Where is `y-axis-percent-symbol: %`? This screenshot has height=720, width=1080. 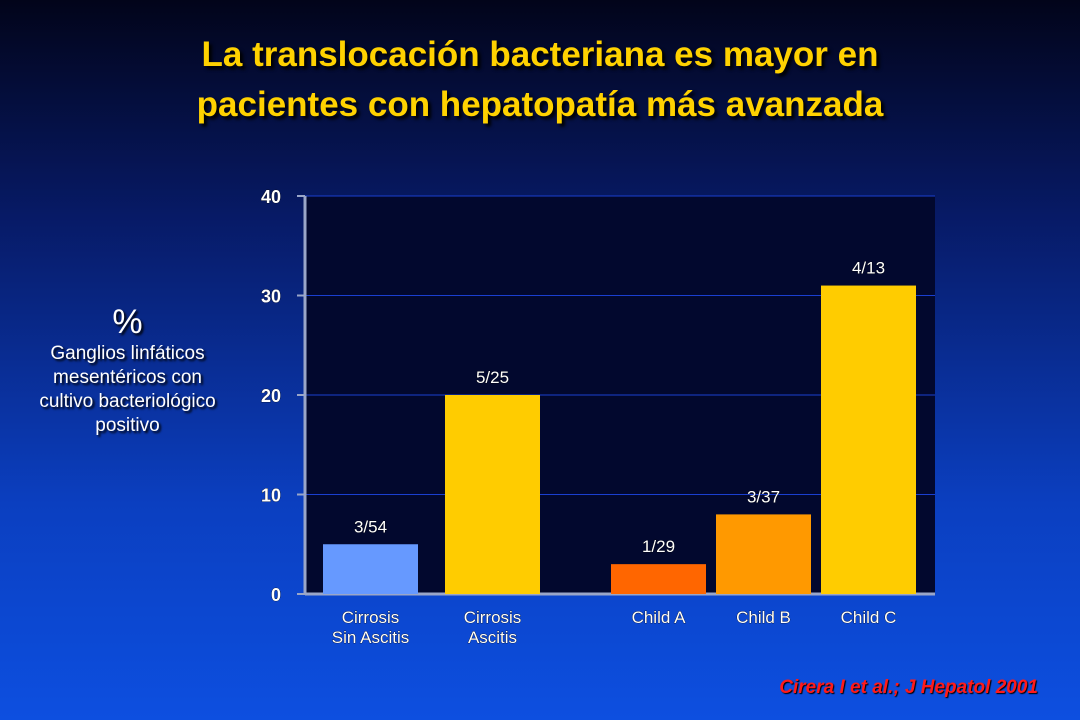
y-axis-percent-symbol: % is located at coordinates (127, 322).